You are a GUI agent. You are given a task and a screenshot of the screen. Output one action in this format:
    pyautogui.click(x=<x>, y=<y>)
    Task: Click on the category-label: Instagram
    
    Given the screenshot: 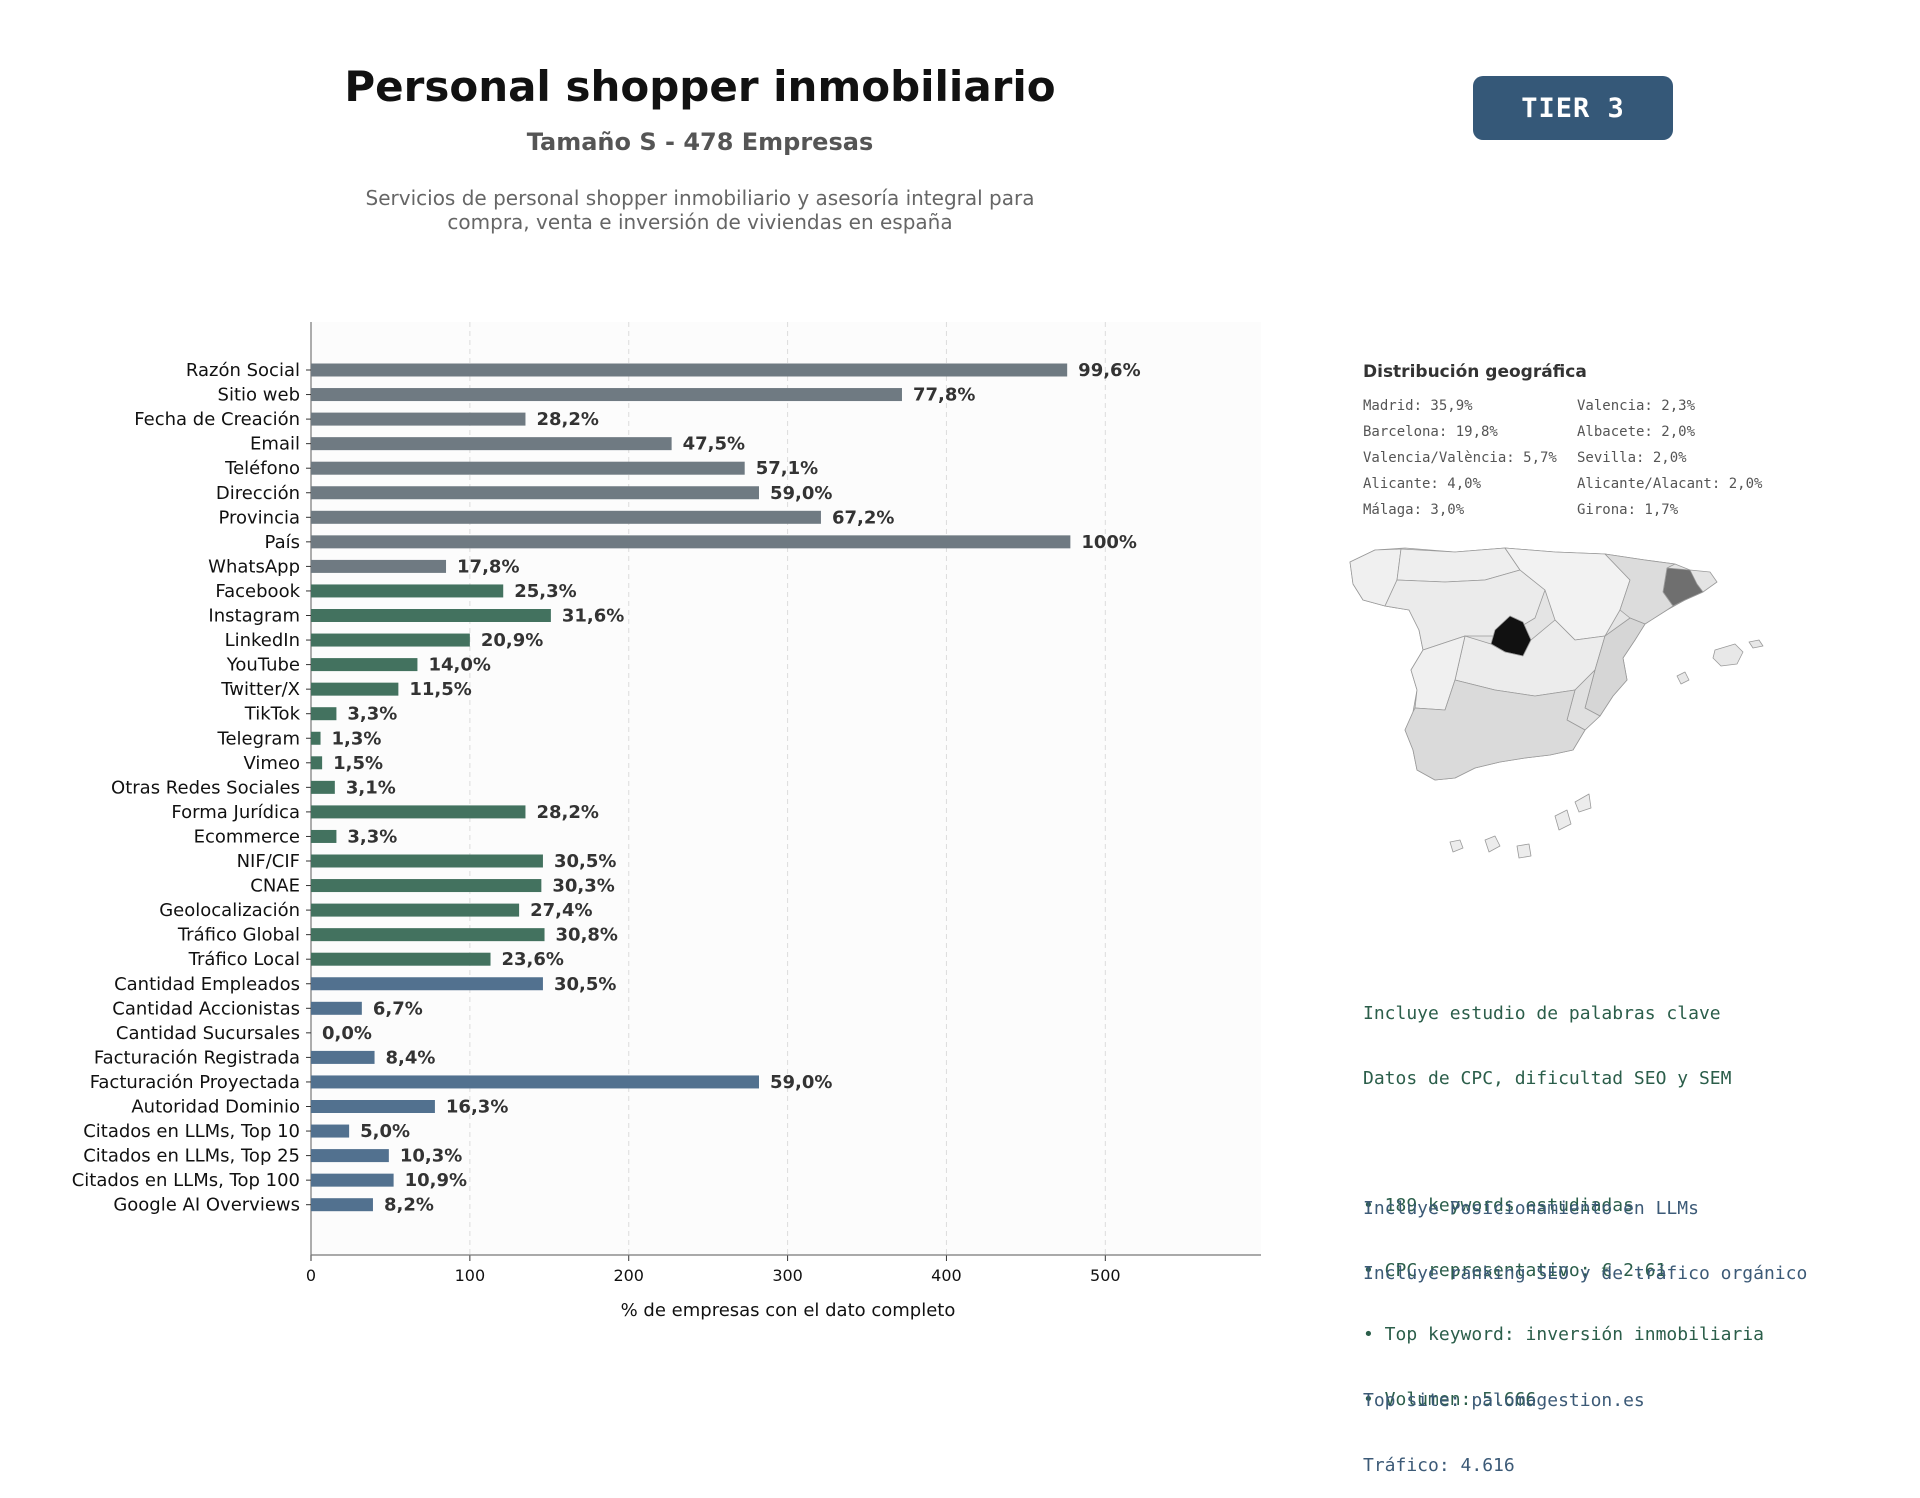 What is the action you would take?
    pyautogui.click(x=254, y=616)
    